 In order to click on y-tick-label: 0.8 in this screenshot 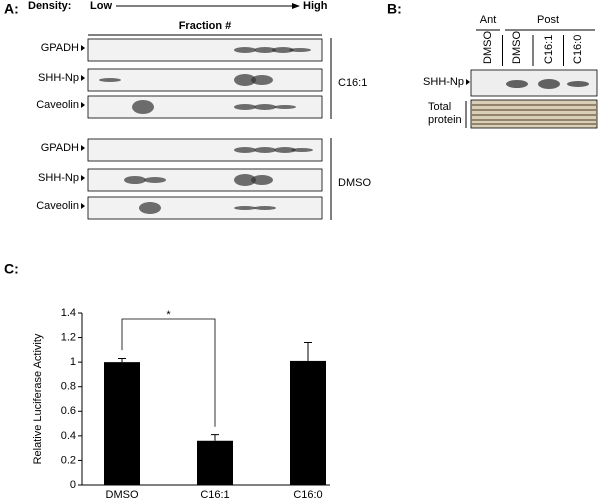, I will do `click(68, 387)`.